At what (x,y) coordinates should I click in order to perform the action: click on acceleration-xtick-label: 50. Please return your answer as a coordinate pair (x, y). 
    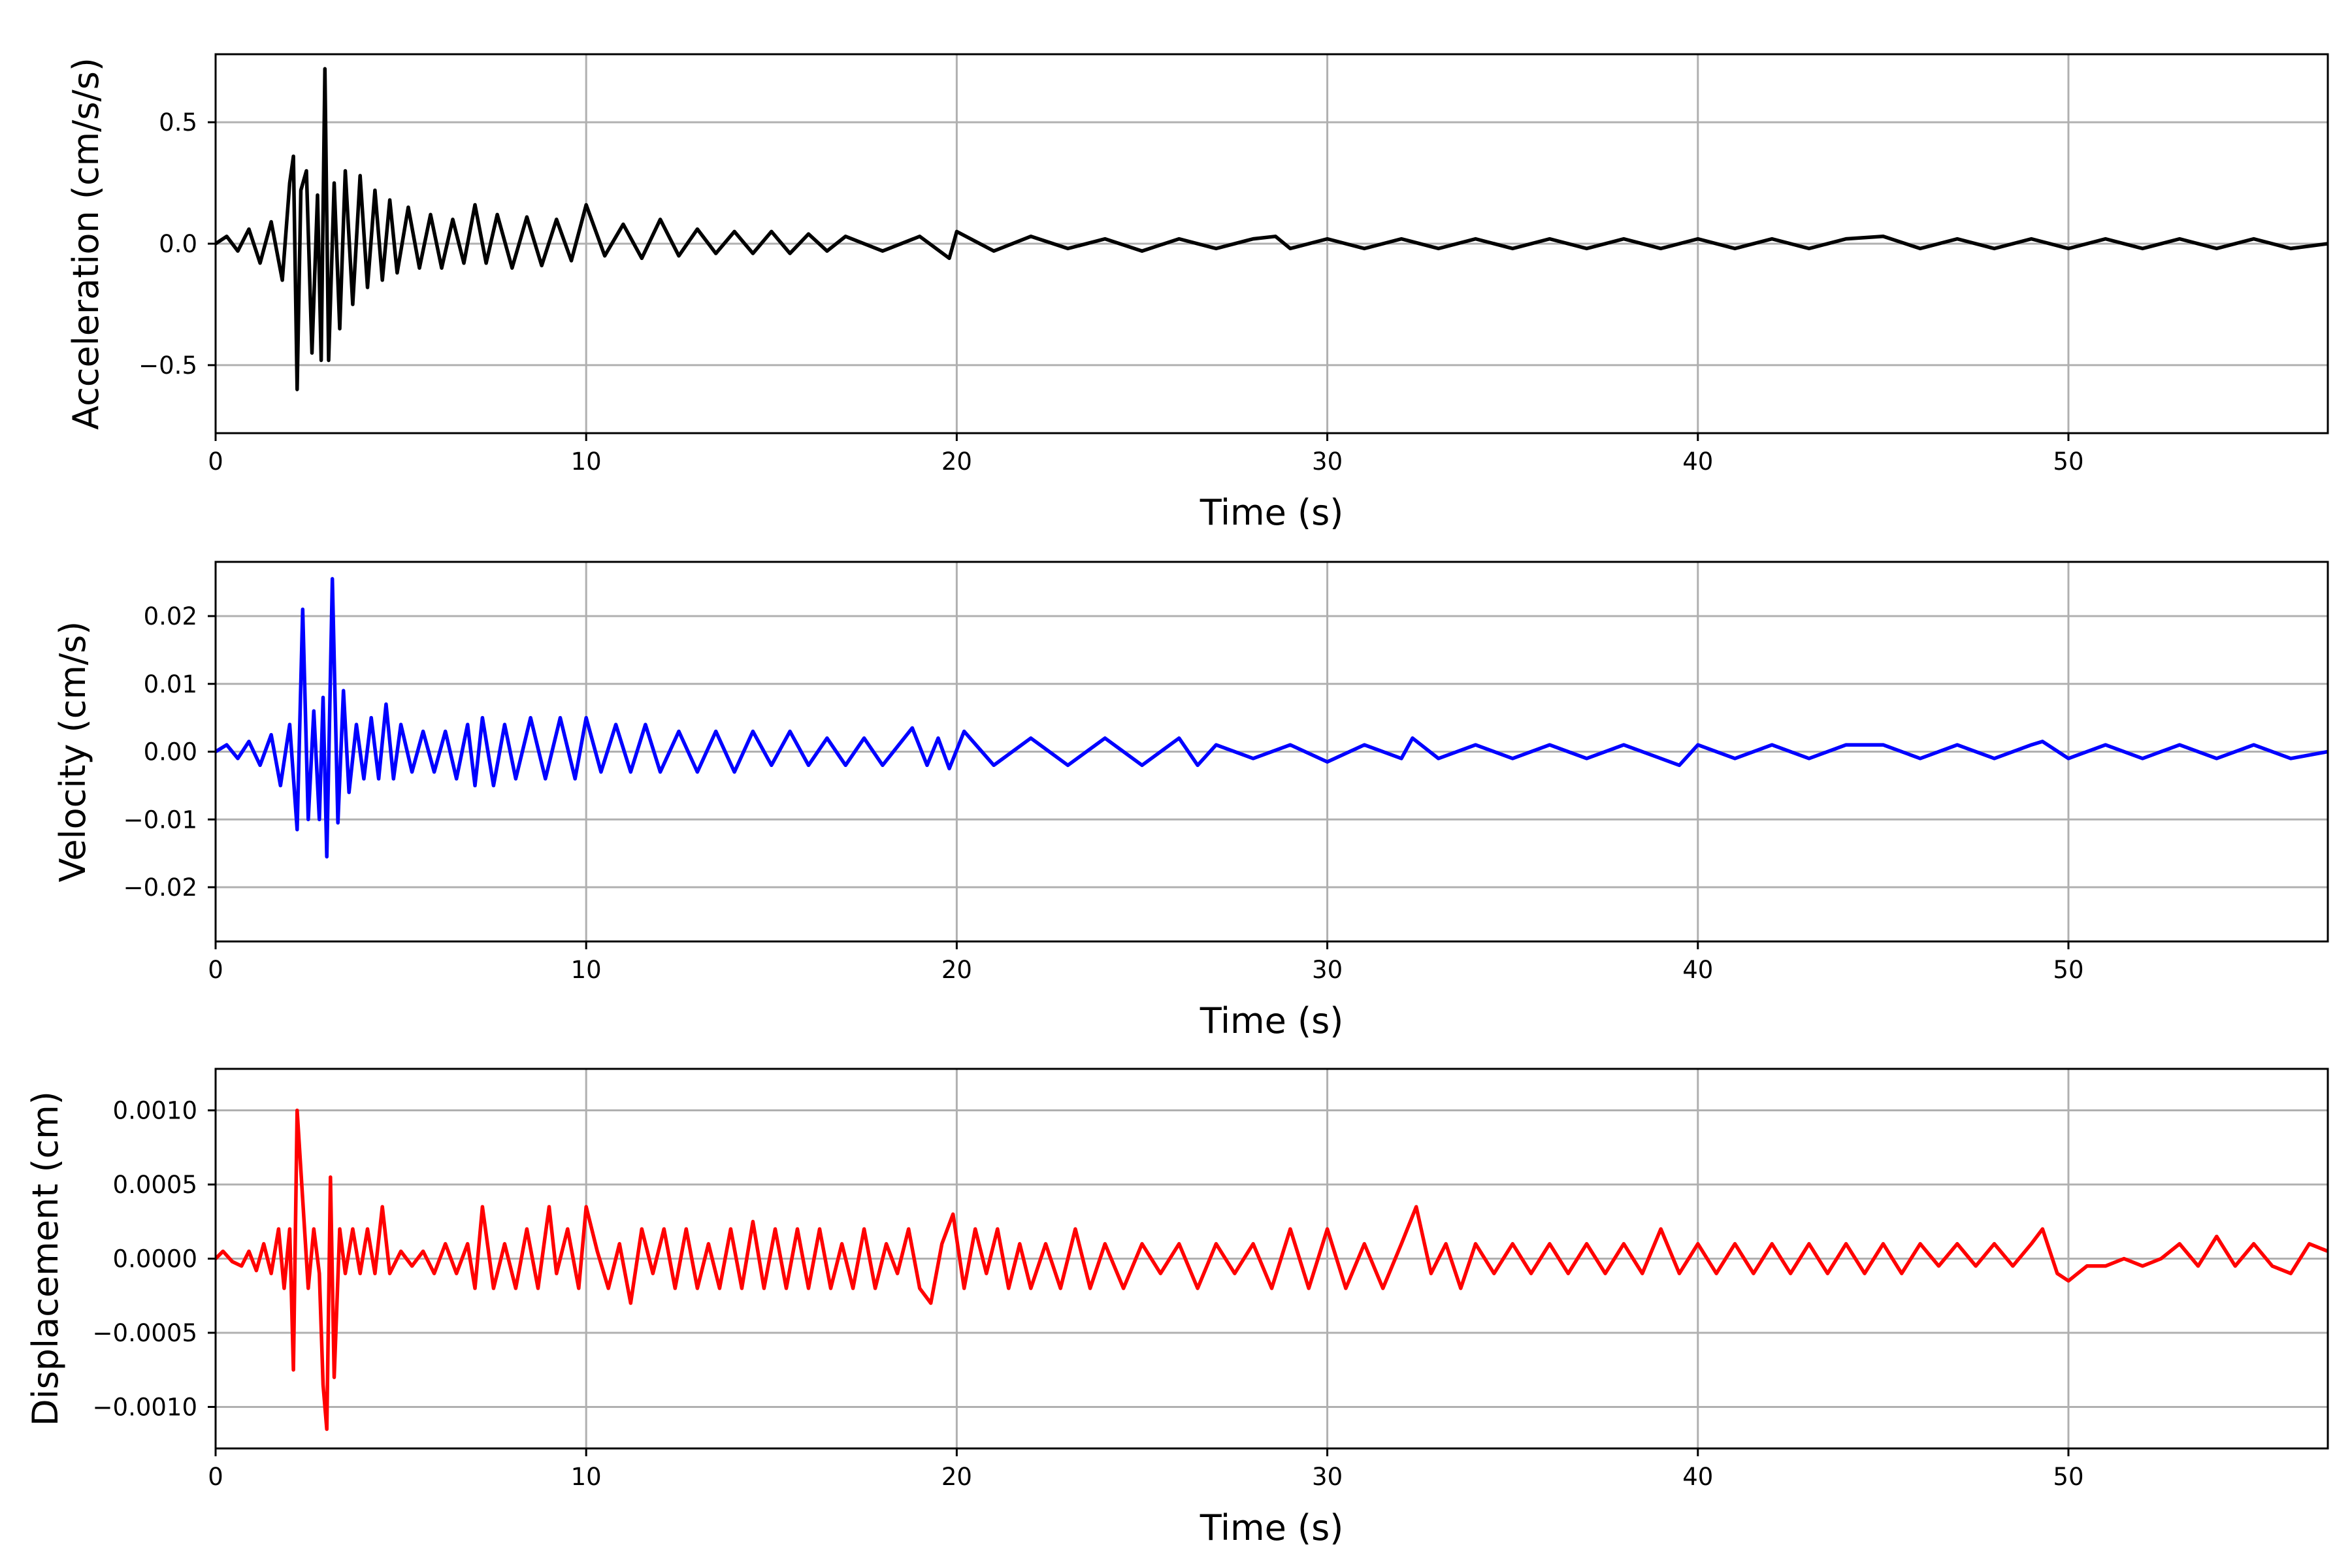
    Looking at the image, I should click on (2068, 462).